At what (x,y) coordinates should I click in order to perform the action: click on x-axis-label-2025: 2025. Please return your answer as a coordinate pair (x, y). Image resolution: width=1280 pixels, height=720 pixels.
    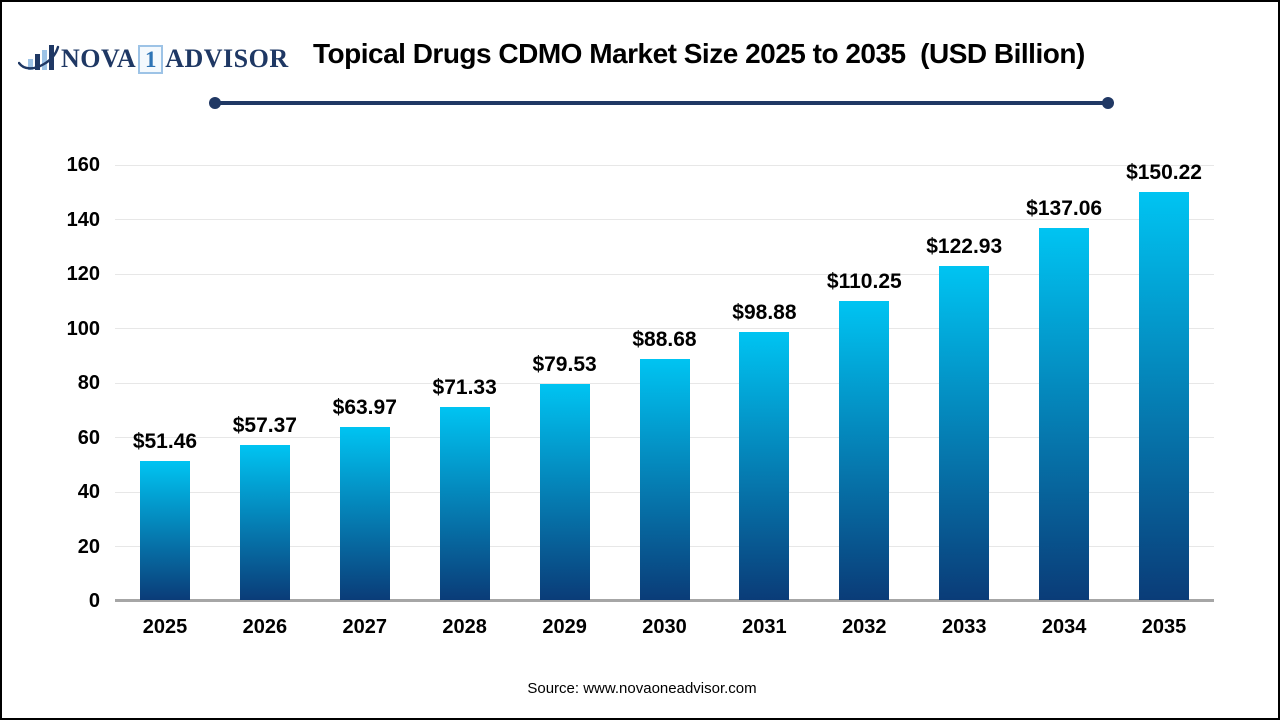
    Looking at the image, I should click on (165, 627).